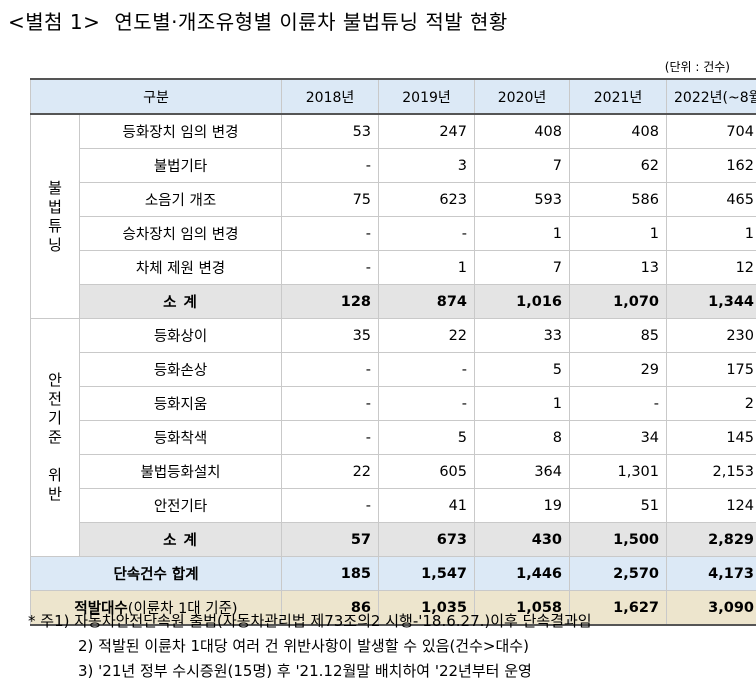 The image size is (756, 697). What do you see at coordinates (711, 301) in the screenshot?
I see `subtotal-value: 1,344` at bounding box center [711, 301].